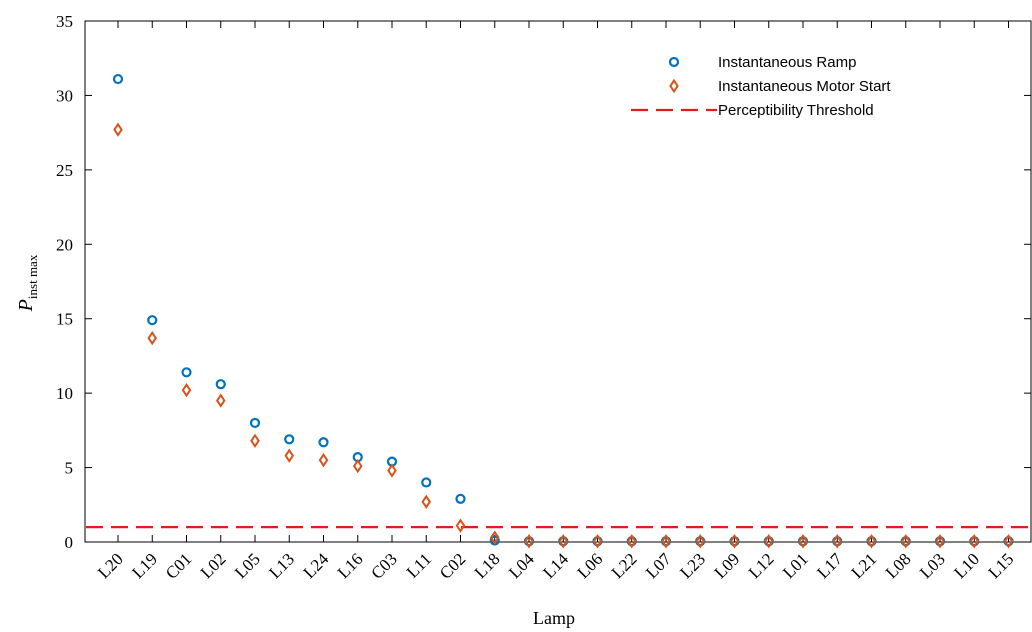 Image resolution: width=1032 pixels, height=632 pixels. Describe the element at coordinates (144, 565) in the screenshot. I see `x-tick-label: L19` at that location.